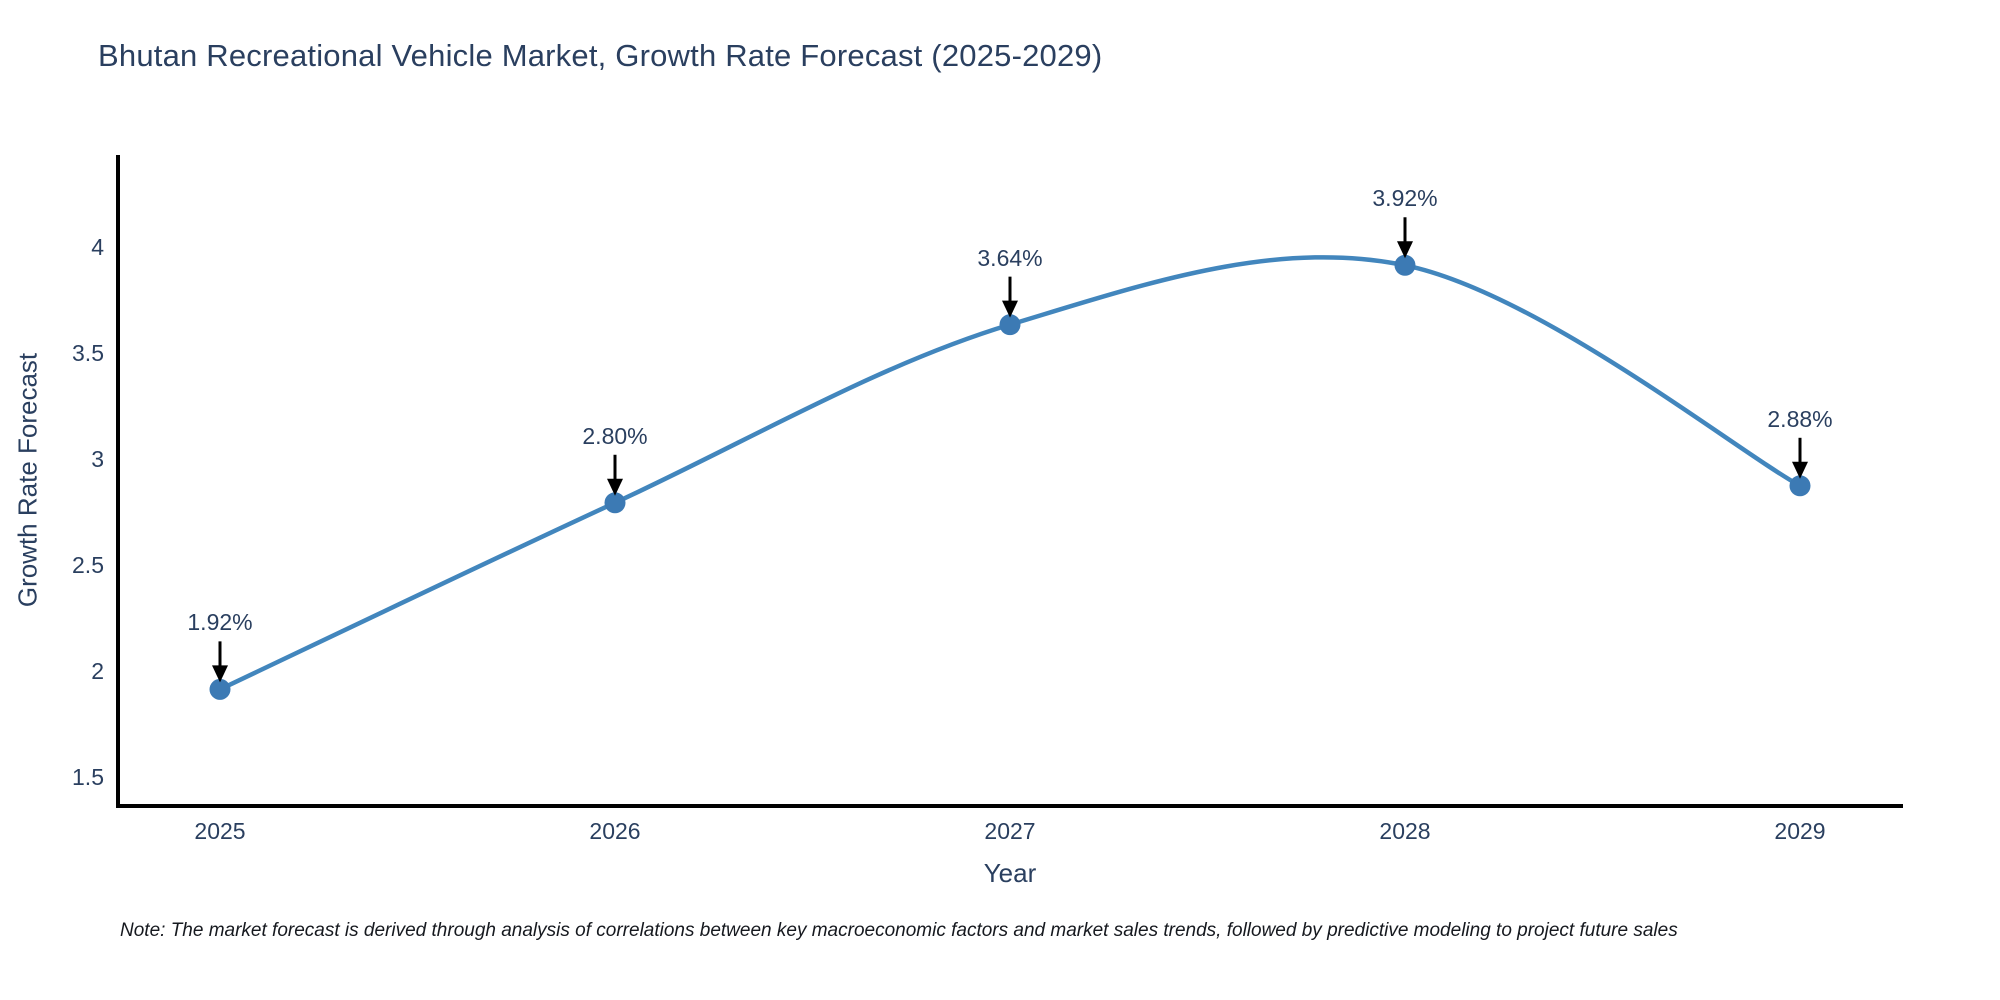  What do you see at coordinates (1010, 831) in the screenshot?
I see `x-tick-label: 2027` at bounding box center [1010, 831].